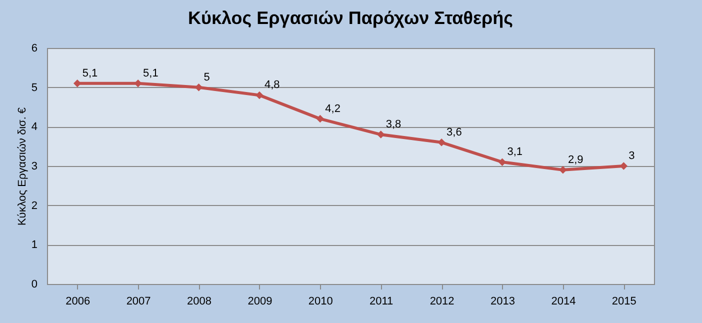  Describe the element at coordinates (442, 302) in the screenshot. I see `x-tick-label: 2012` at that location.